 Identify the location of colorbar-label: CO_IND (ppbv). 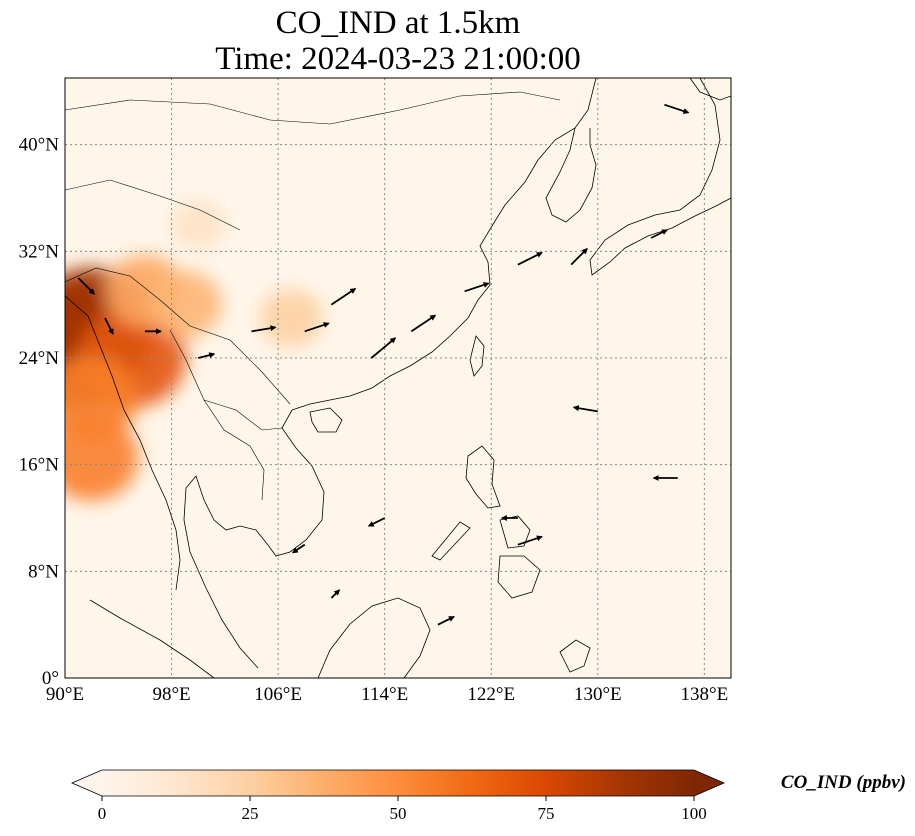
(843, 782).